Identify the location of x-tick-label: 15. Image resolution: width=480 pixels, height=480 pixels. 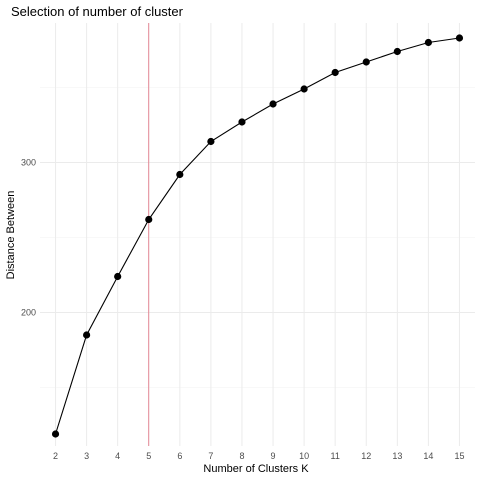
(459, 456).